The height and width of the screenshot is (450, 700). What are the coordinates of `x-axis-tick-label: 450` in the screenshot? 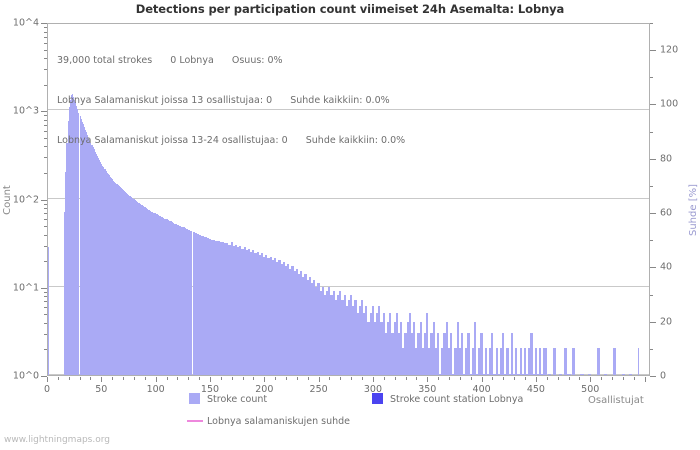 It's located at (535, 389).